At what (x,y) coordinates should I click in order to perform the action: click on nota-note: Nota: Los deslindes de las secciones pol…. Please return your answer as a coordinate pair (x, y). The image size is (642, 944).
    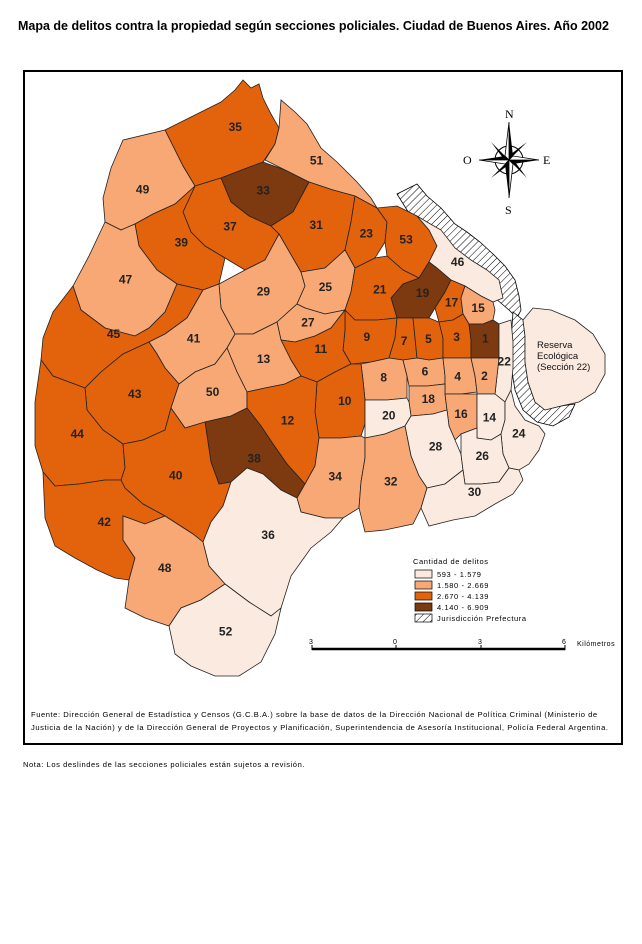
    Looking at the image, I should click on (164, 764).